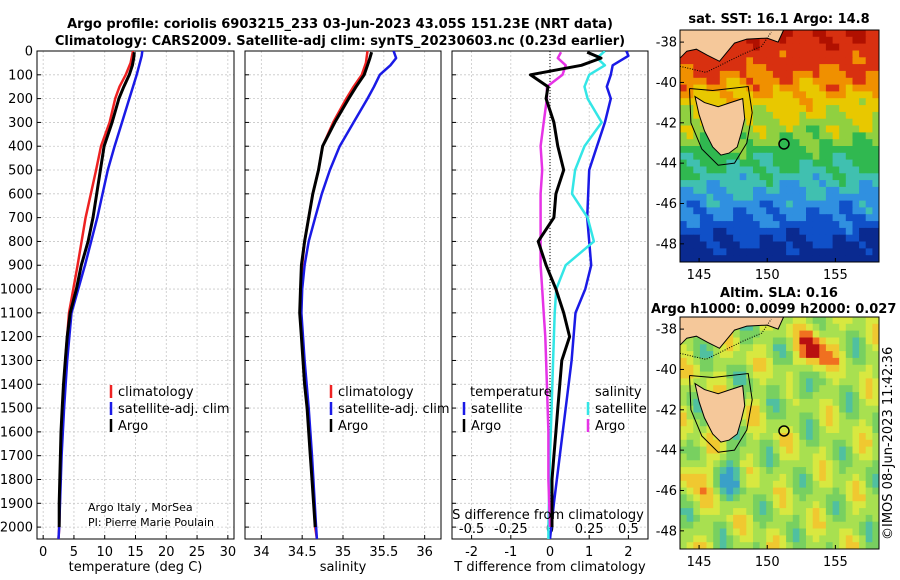 The height and width of the screenshot is (580, 900). I want to click on y-tick-label: 1700, so click(16, 456).